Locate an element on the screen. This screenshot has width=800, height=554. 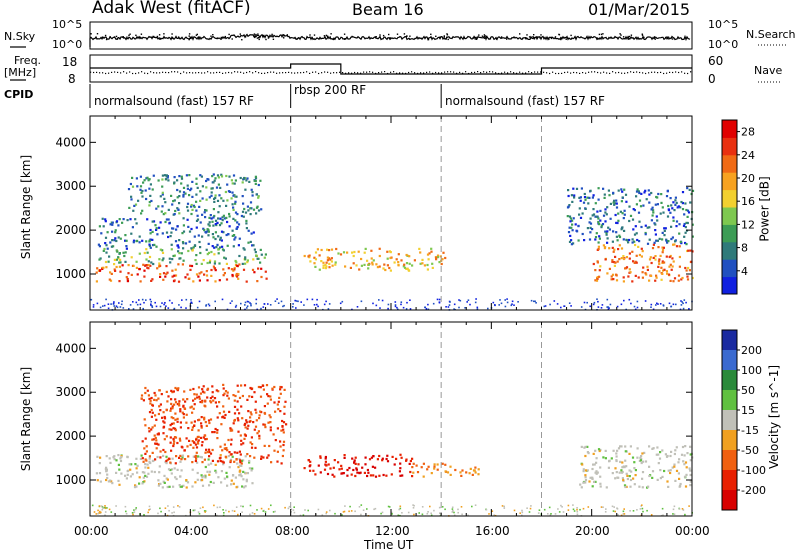
velocity-colorbar-tick-label: -100 is located at coordinates (753, 470).